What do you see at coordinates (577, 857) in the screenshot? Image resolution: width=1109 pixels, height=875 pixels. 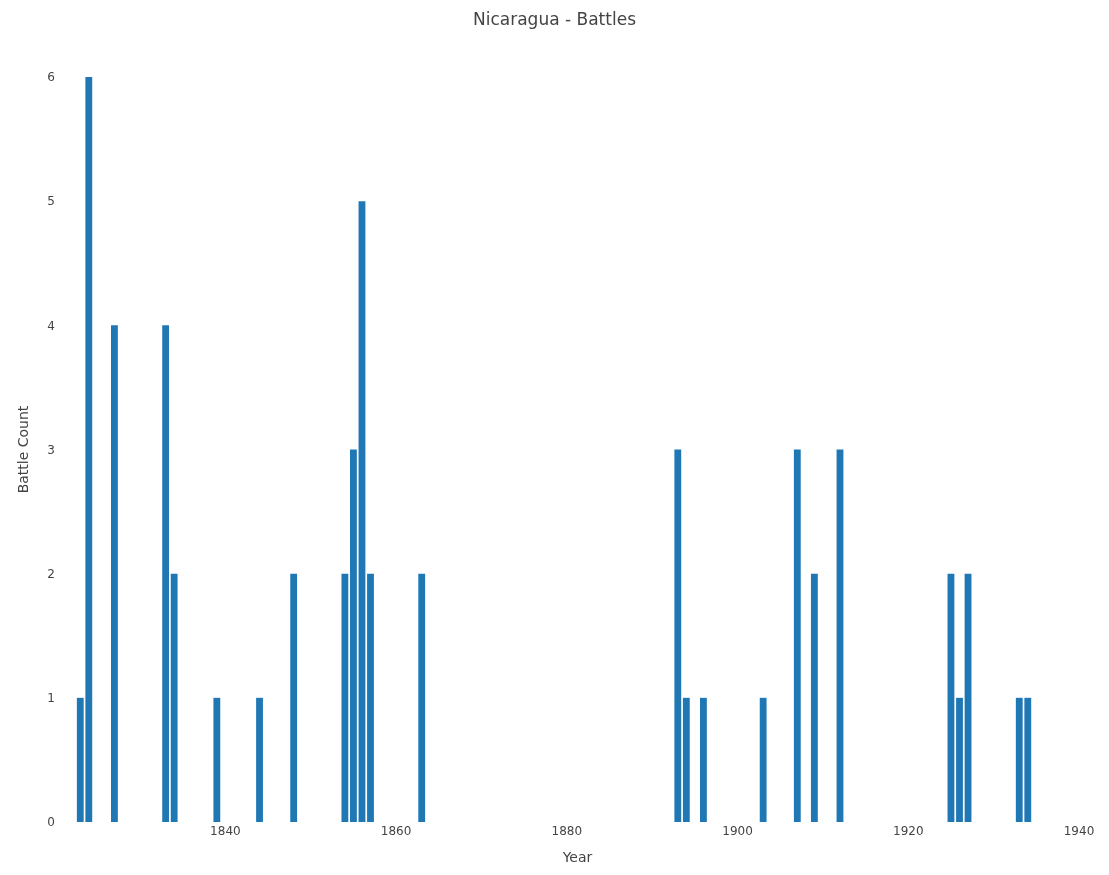 I see `x-axis-title: Year` at bounding box center [577, 857].